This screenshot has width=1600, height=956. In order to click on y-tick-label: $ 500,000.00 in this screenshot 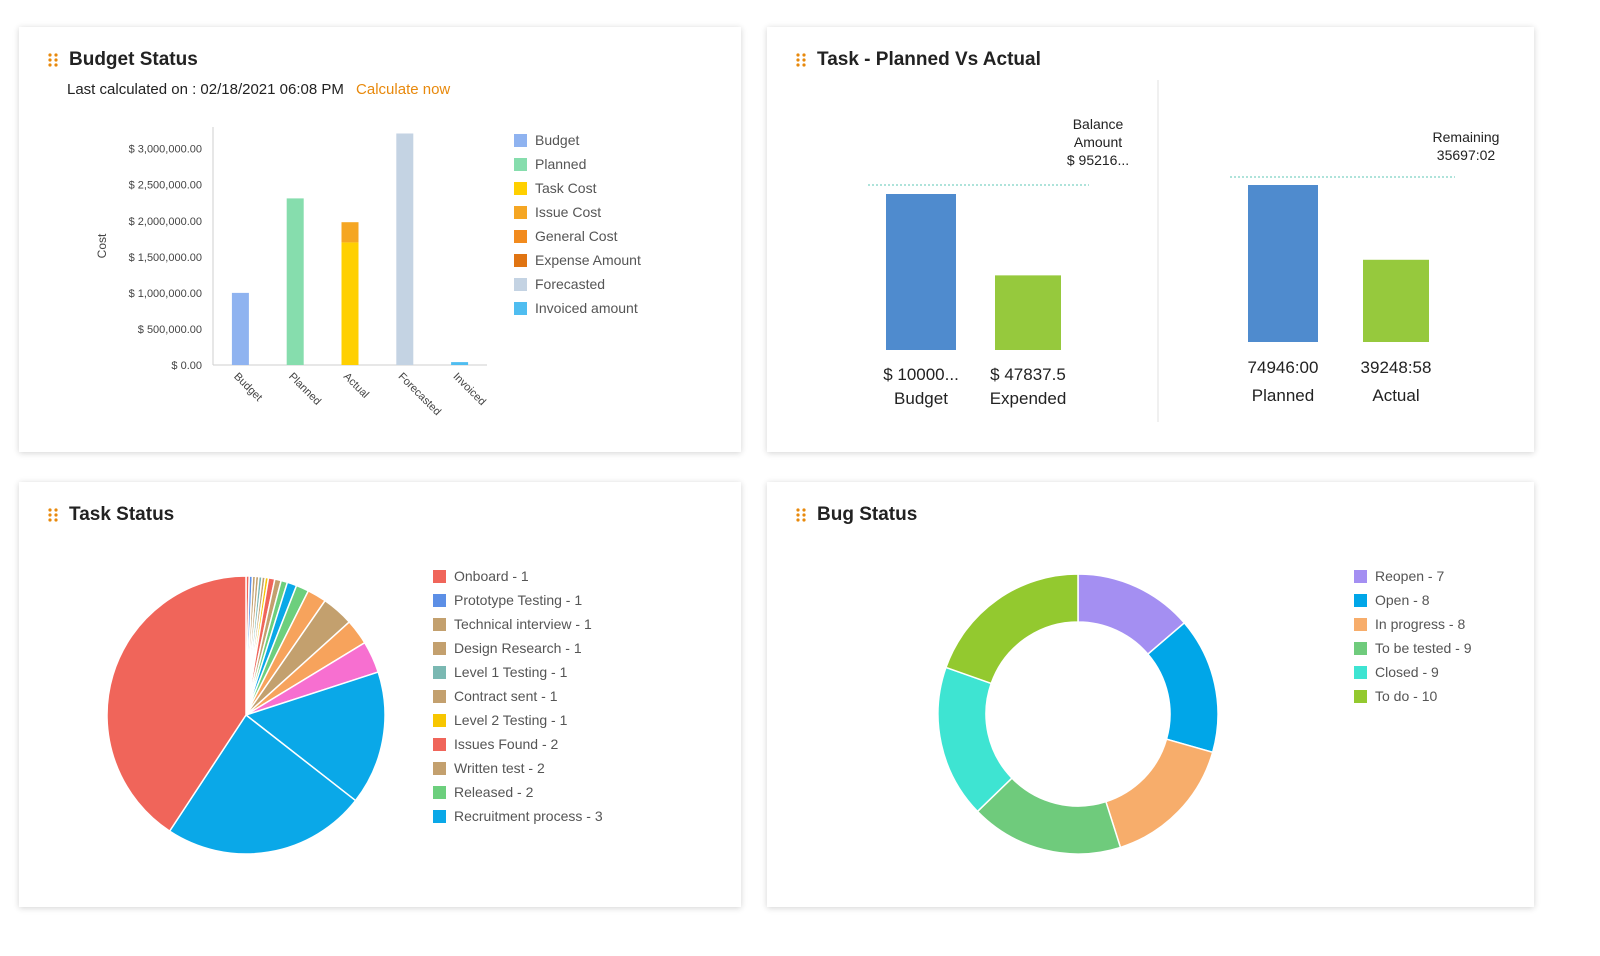, I will do `click(170, 330)`.